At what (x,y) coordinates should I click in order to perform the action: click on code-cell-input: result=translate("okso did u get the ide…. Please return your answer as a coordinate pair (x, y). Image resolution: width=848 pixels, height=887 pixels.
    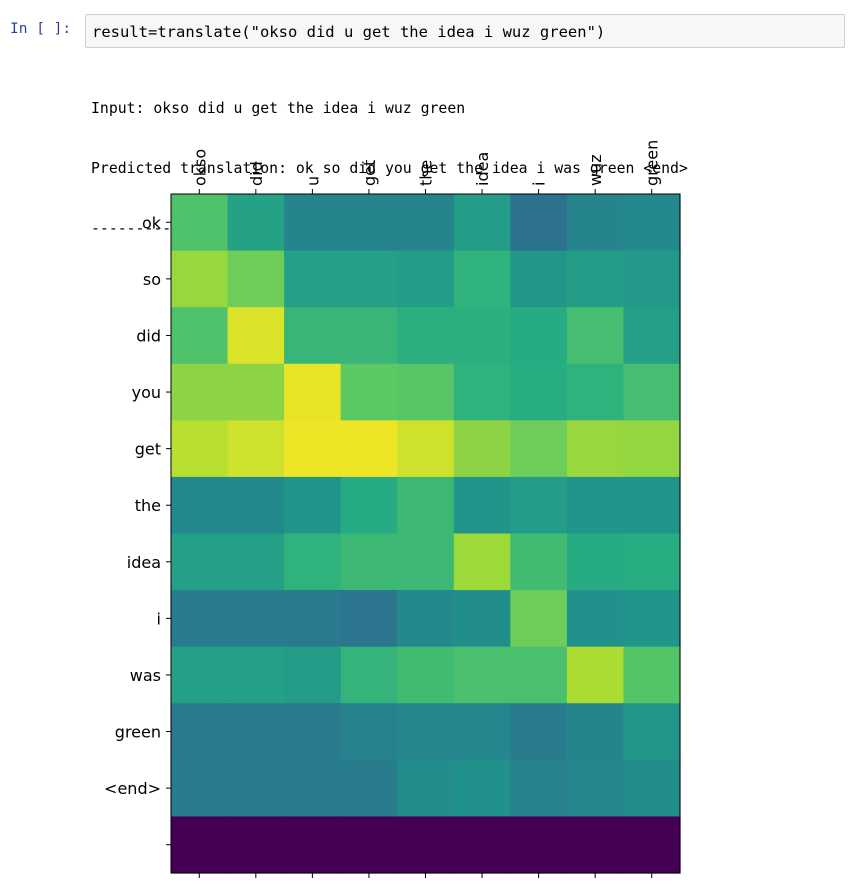
    Looking at the image, I should click on (465, 31).